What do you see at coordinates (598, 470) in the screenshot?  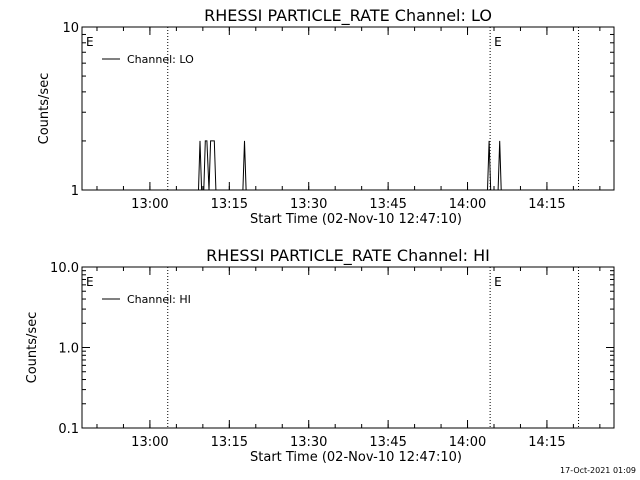 I see `timestamp: 17-Oct-2021 01:09` at bounding box center [598, 470].